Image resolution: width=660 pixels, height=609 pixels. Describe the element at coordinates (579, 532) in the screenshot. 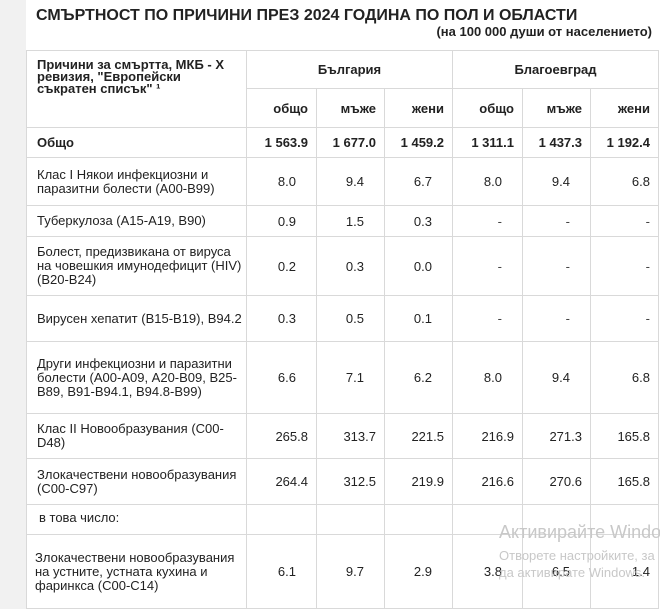

I see `windows-activation-watermark-title: Активирайте Windows` at that location.